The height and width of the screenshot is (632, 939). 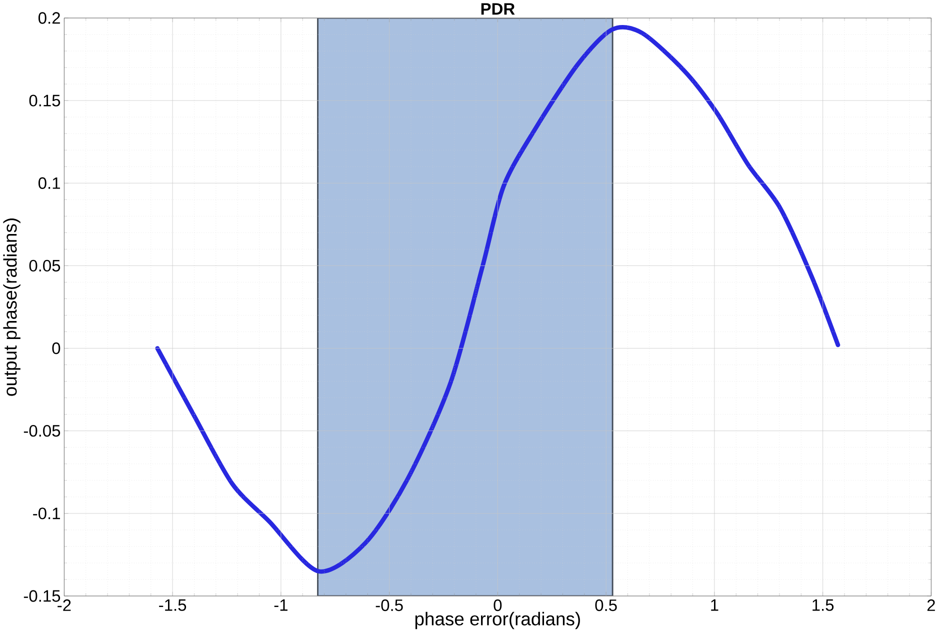 What do you see at coordinates (42, 596) in the screenshot?
I see `y-tick-label: -0.15` at bounding box center [42, 596].